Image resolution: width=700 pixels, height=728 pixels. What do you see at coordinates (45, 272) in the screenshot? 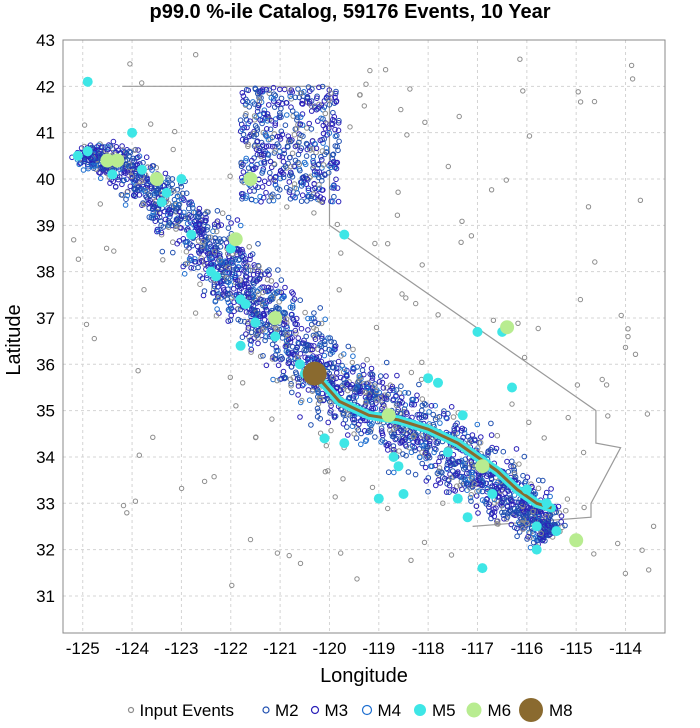
I see `y-tick-label: 38` at bounding box center [45, 272].